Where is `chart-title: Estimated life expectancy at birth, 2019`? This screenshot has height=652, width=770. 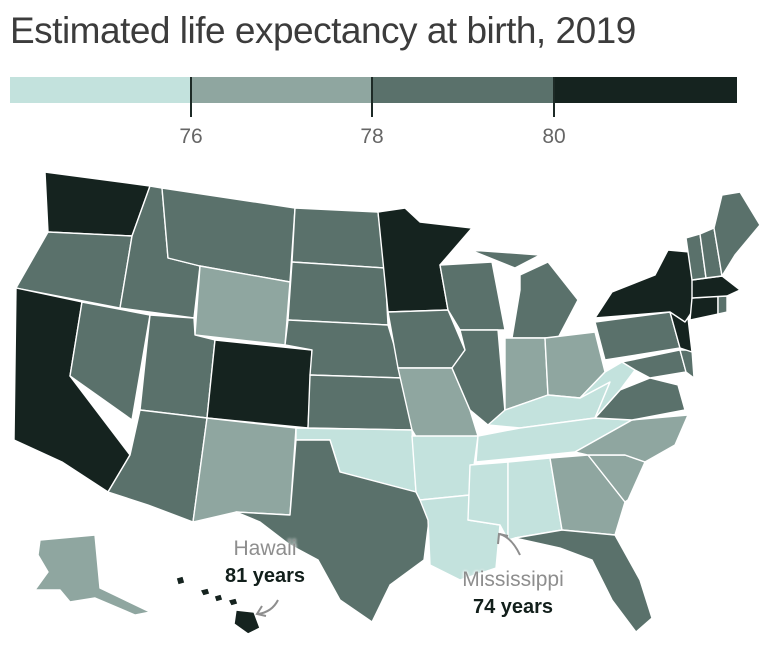
chart-title: Estimated life expectancy at birth, 2019 is located at coordinates (323, 30).